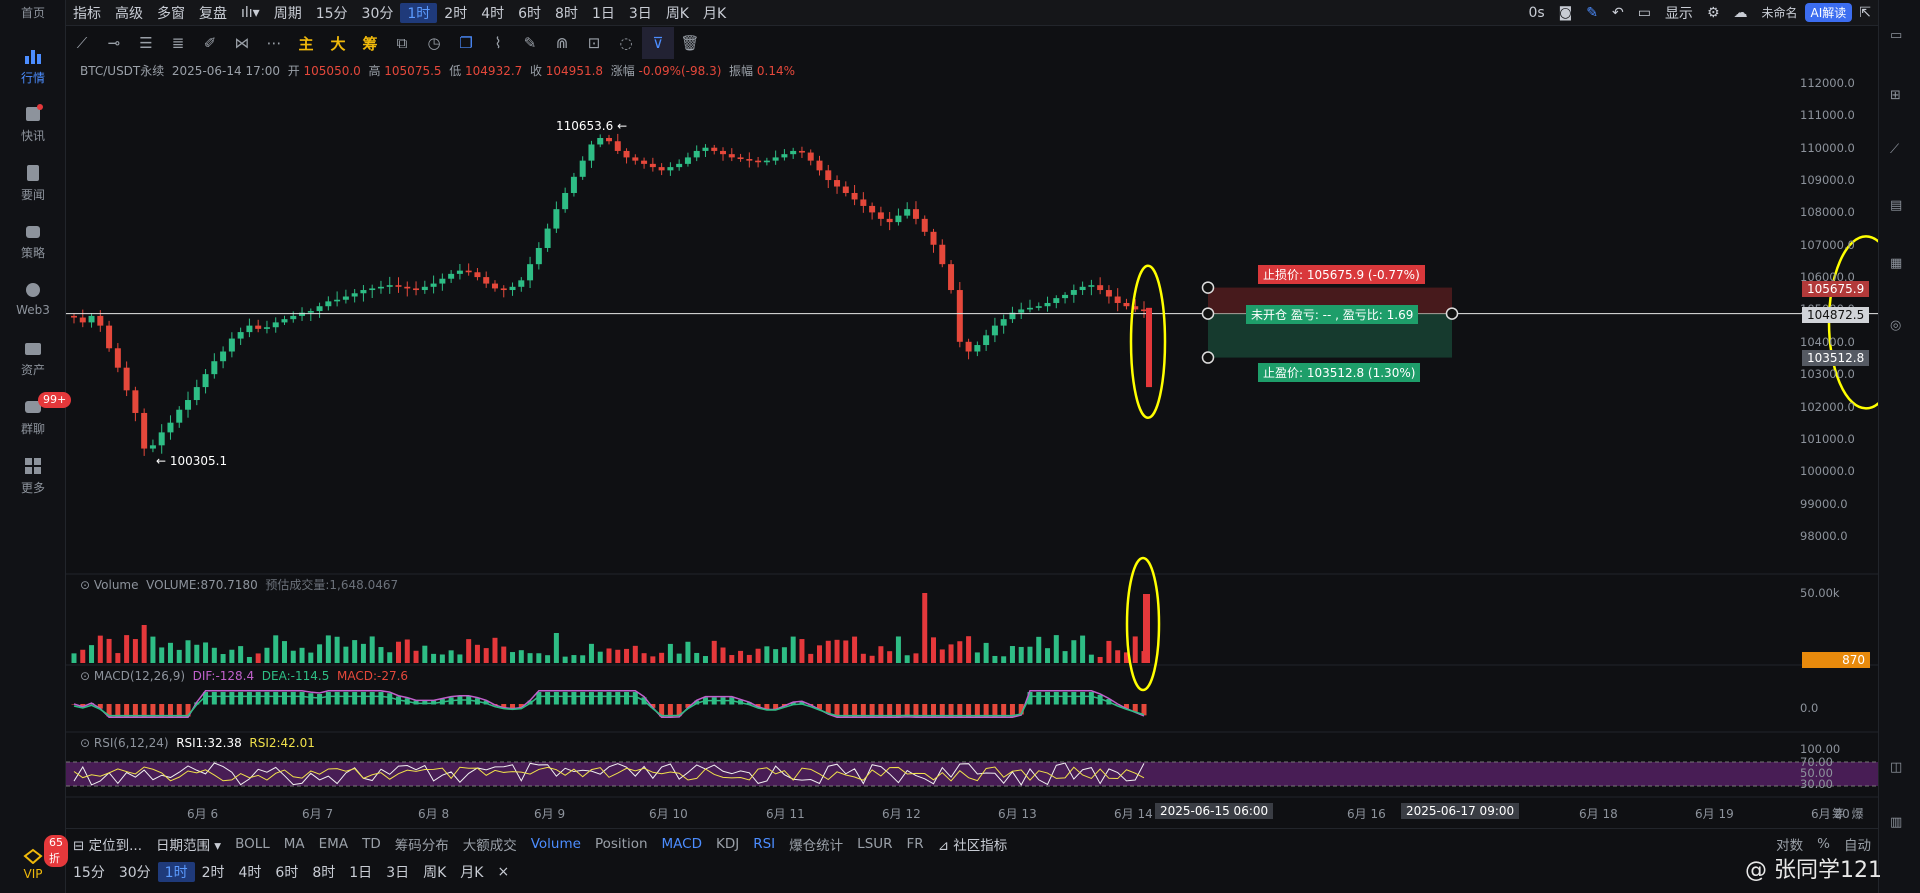 The image size is (1920, 893). Describe the element at coordinates (1713, 12) in the screenshot. I see `settings-icon: ⚙` at that location.